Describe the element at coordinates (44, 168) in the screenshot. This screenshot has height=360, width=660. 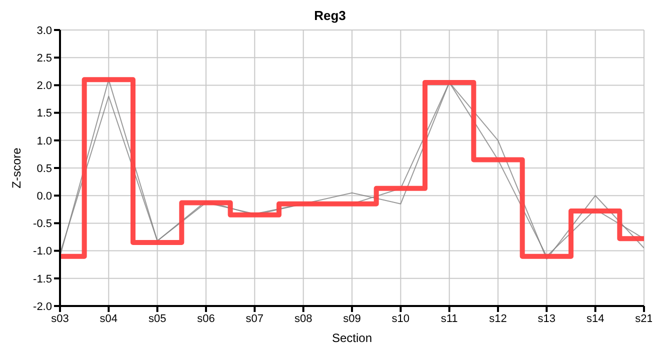
I see `y-tick-label: 0.5` at that location.